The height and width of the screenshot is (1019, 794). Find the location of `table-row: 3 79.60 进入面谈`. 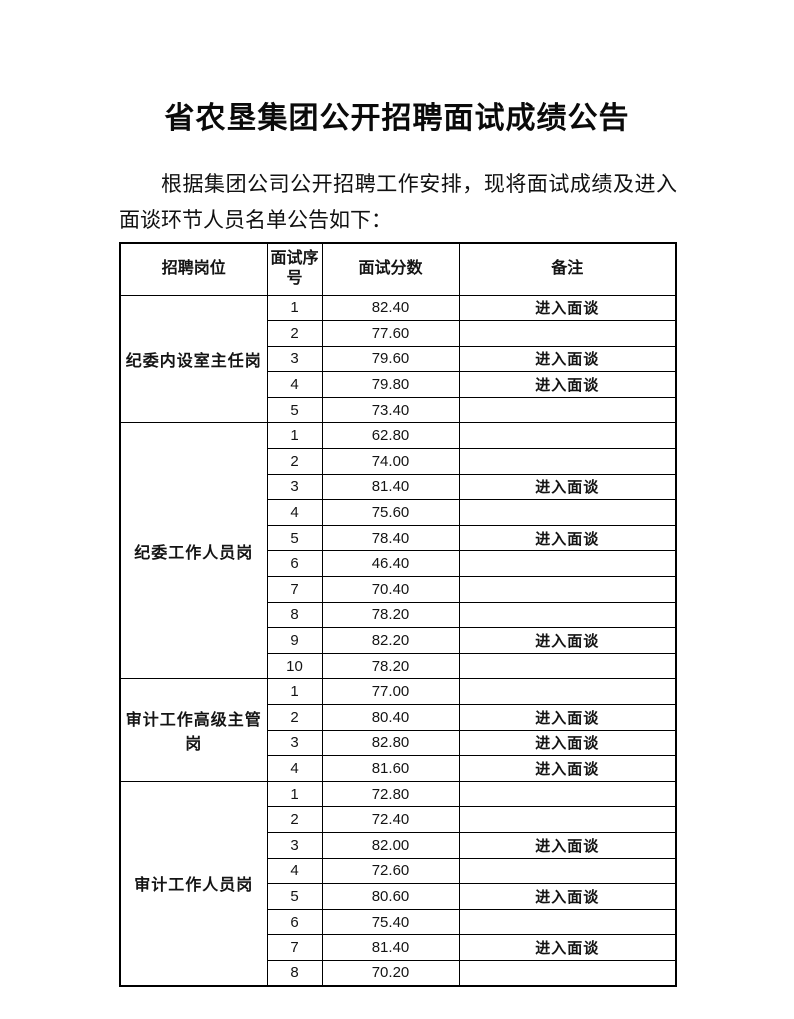

table-row: 3 79.60 进入面谈 is located at coordinates (398, 359).